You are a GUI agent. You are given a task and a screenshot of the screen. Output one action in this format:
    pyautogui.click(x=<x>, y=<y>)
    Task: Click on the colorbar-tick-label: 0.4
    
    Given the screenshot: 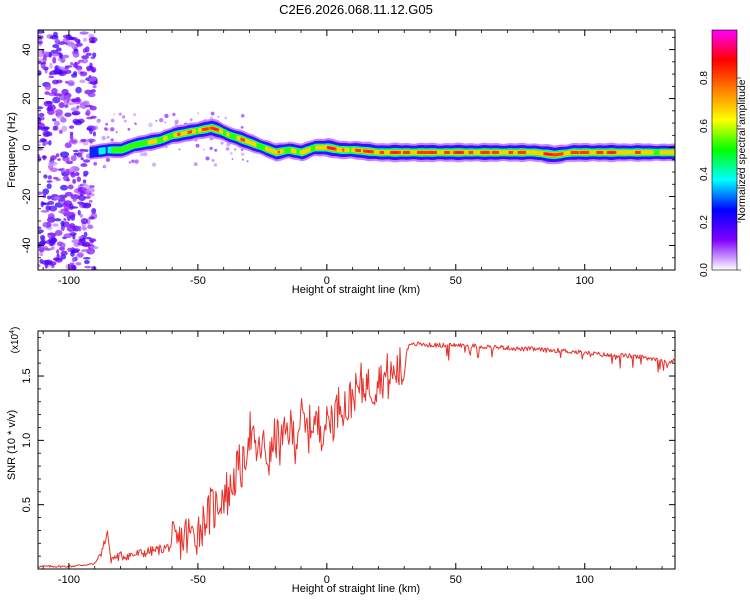 What is the action you would take?
    pyautogui.click(x=704, y=174)
    